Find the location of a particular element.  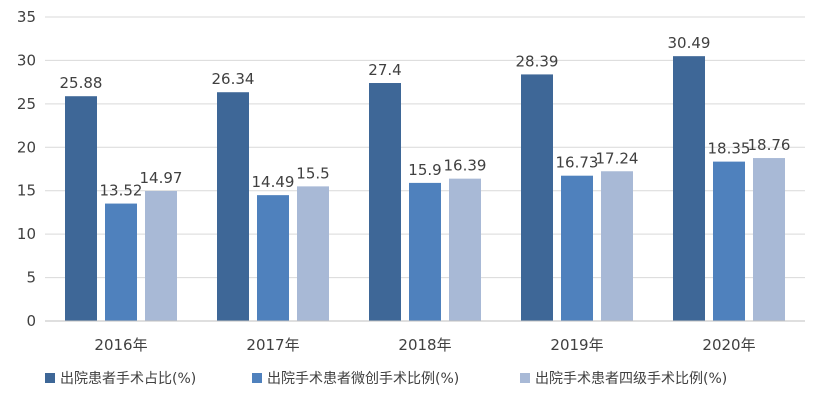

data-label: 27.4 is located at coordinates (384, 70).